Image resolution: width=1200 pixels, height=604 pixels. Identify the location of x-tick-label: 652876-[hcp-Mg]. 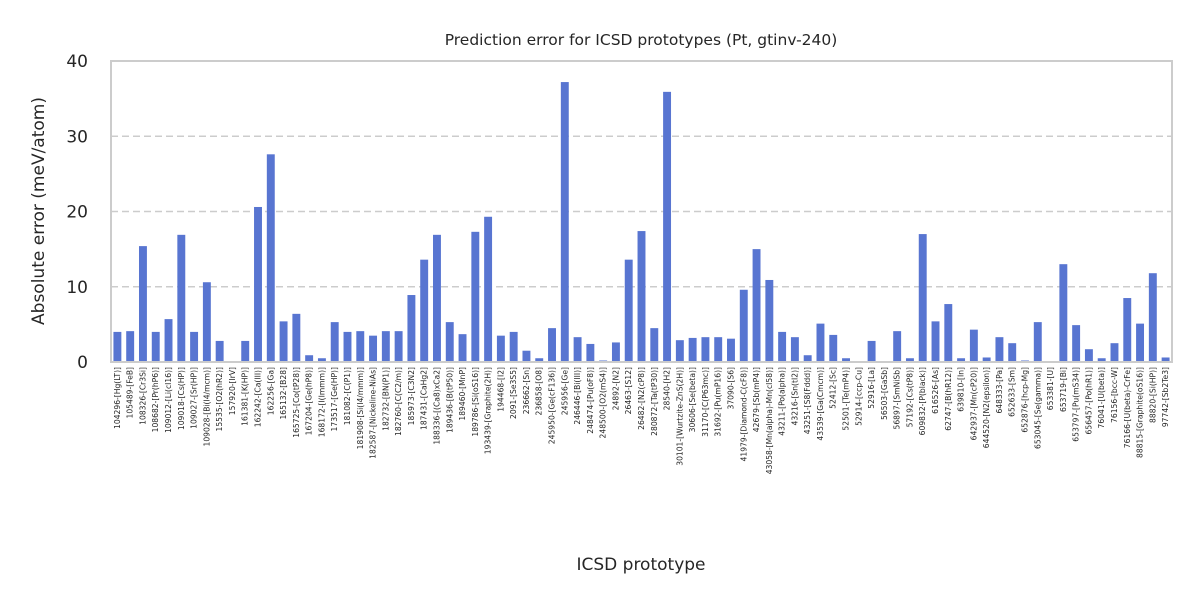
(1024, 400).